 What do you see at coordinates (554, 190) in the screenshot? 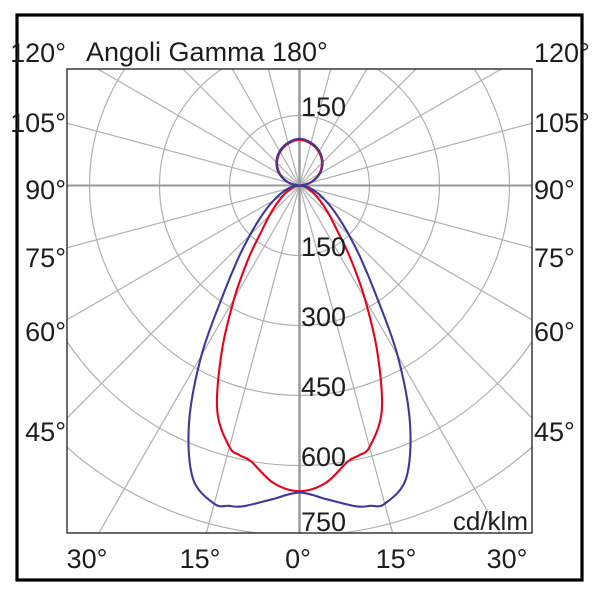
I see `right-angle-label: 90°` at bounding box center [554, 190].